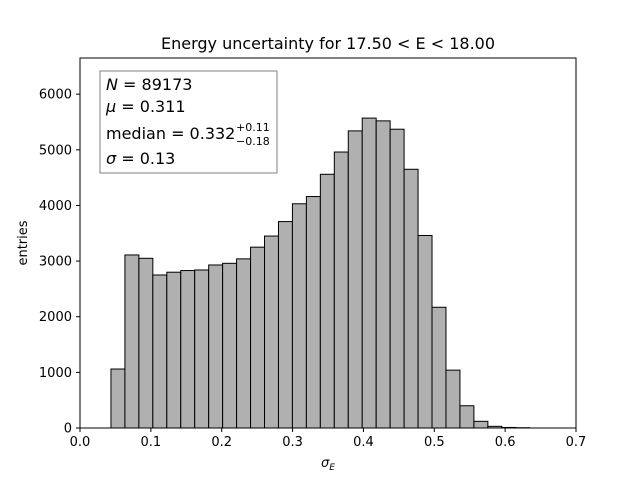 The width and height of the screenshot is (640, 480). I want to click on y-tick-label: 5000, so click(55, 150).